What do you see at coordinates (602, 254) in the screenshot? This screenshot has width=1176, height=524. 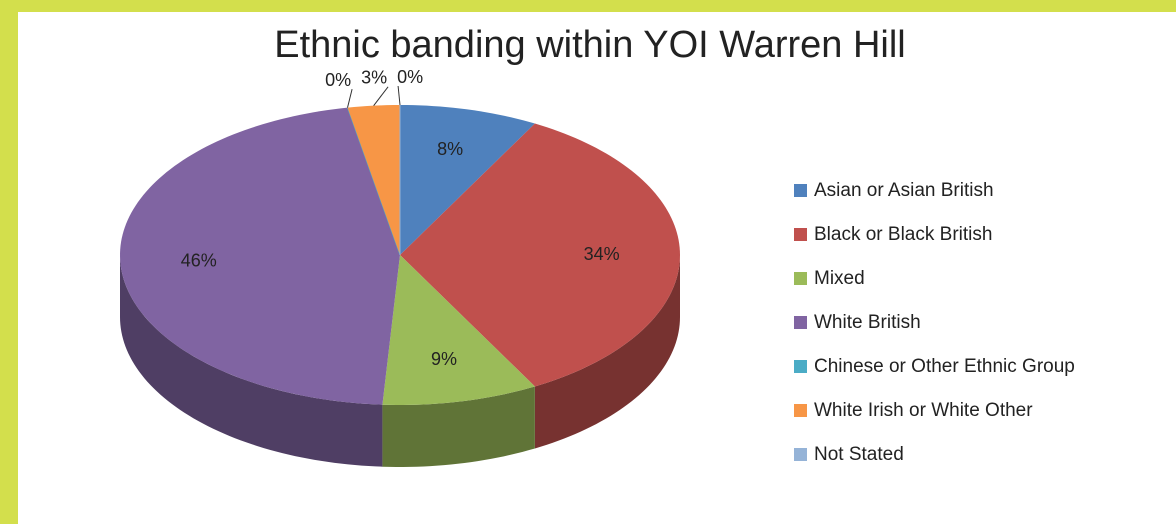 I see `data-label: 34%` at bounding box center [602, 254].